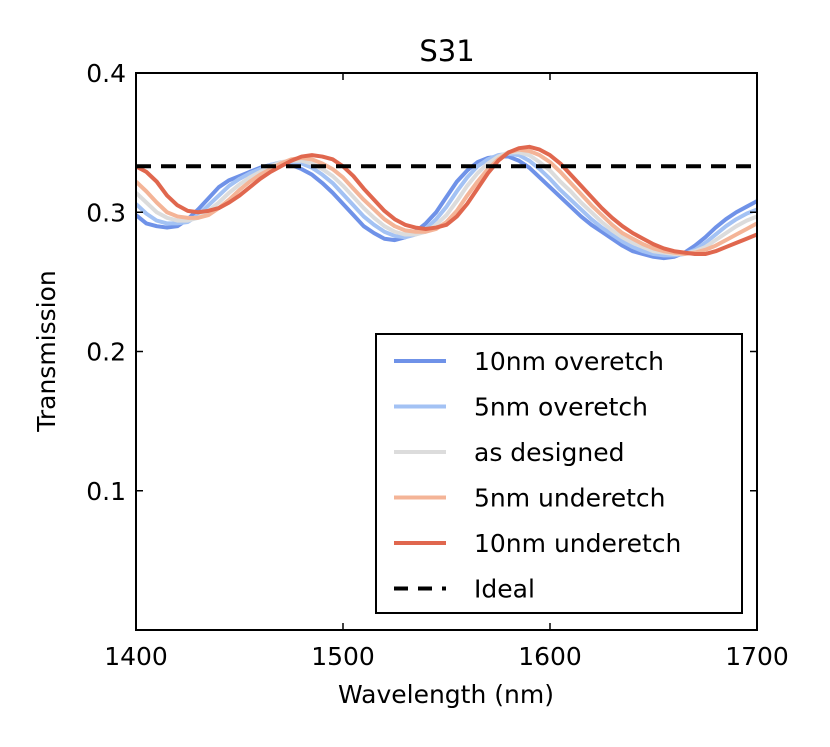 Image resolution: width=830 pixels, height=747 pixels. I want to click on legend-label: as designed, so click(549, 452).